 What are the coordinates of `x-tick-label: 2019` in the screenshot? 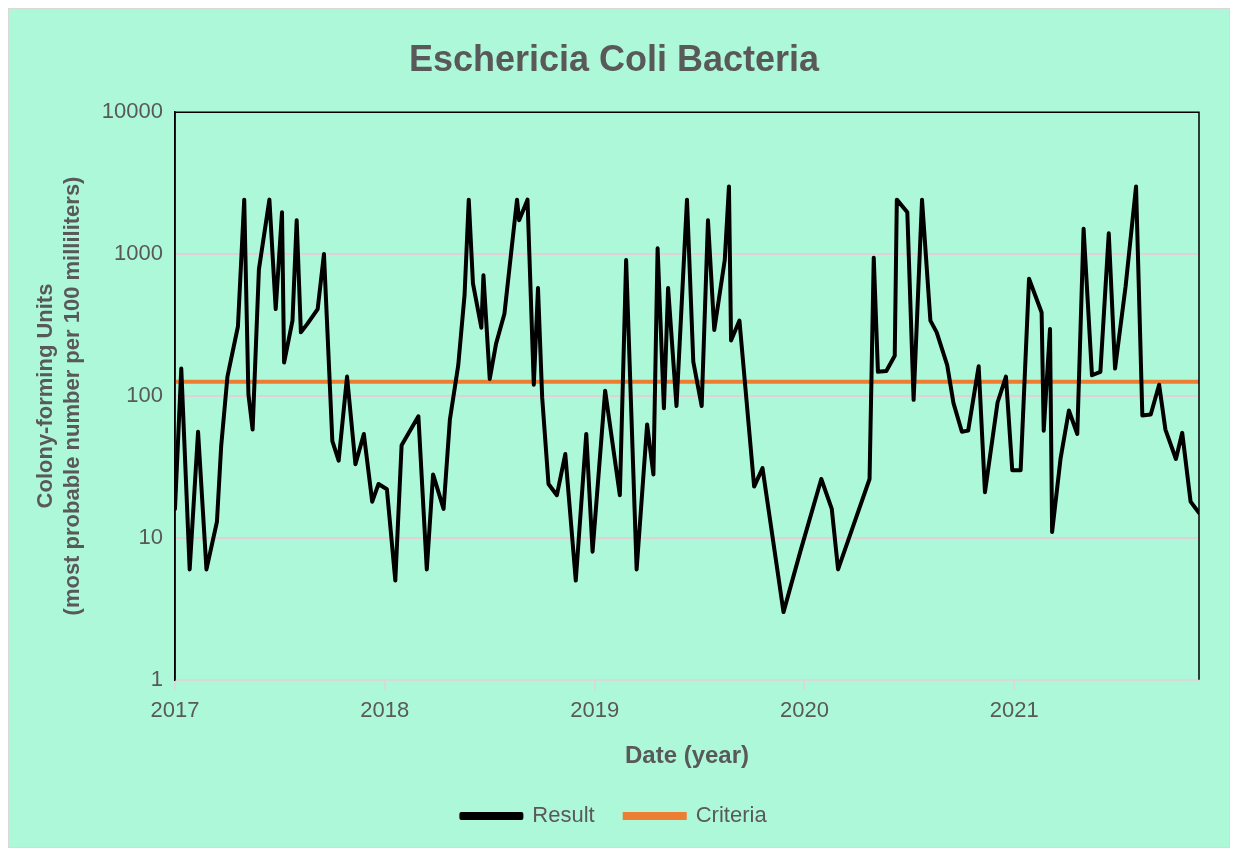 It's located at (595, 710).